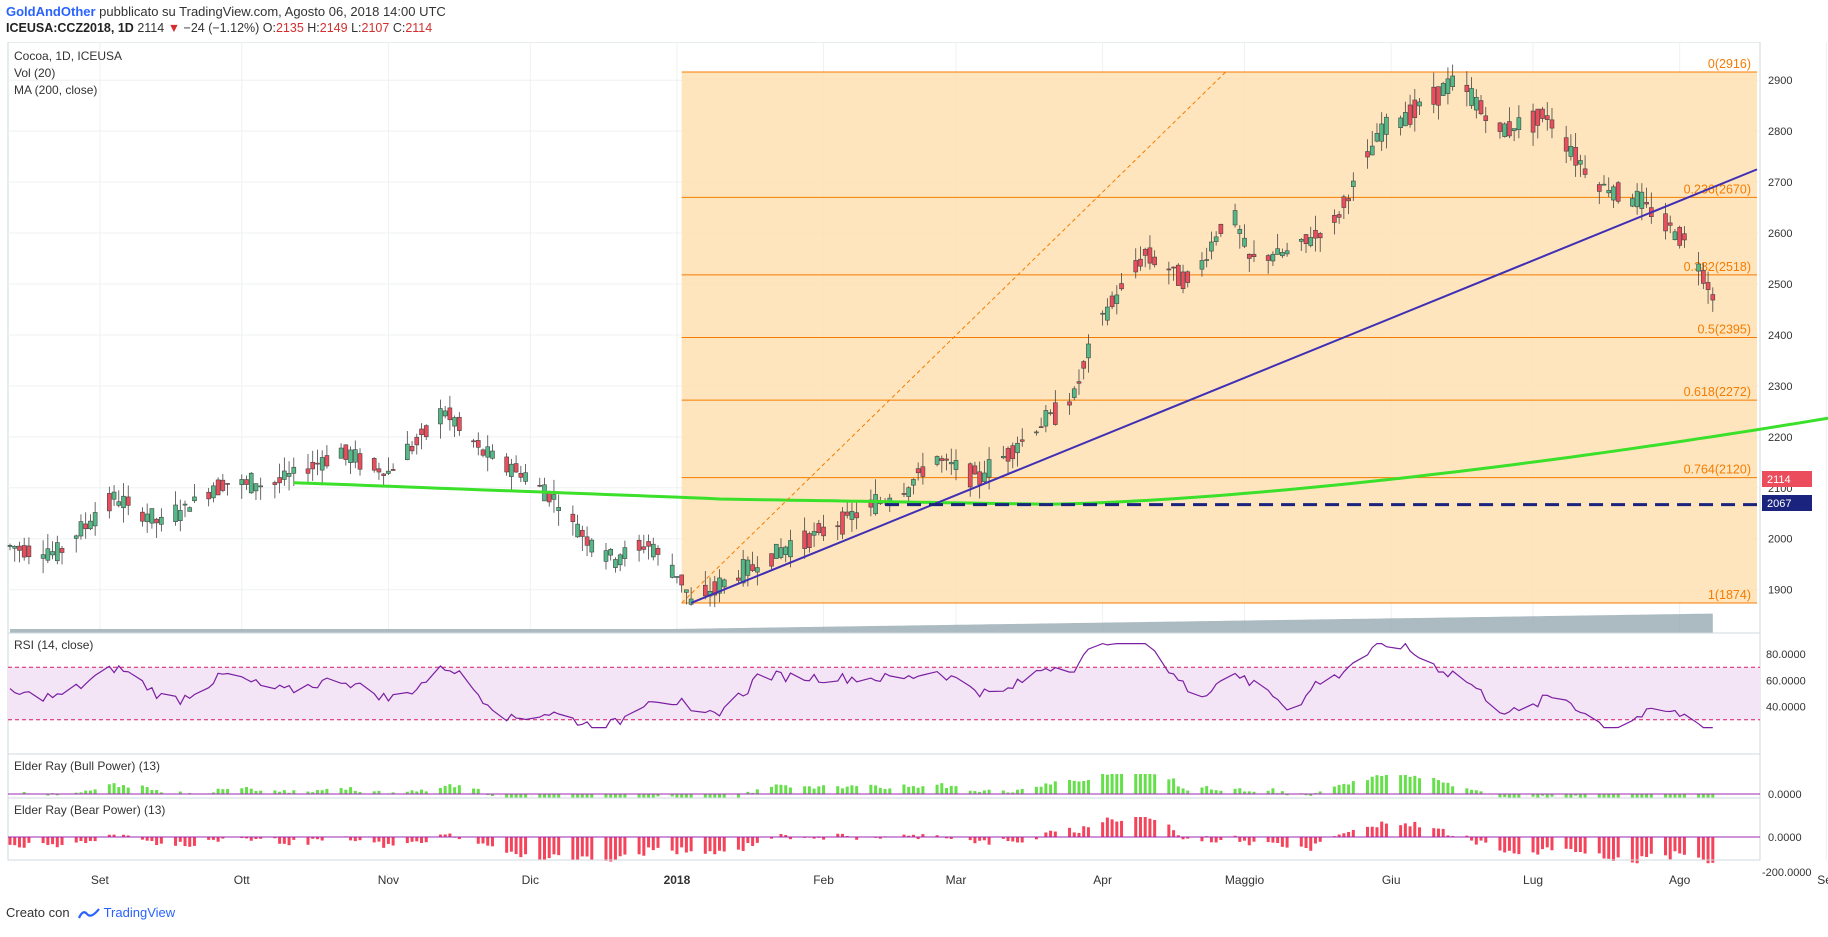 The width and height of the screenshot is (1828, 937). What do you see at coordinates (290, 28) in the screenshot?
I see `open-value: 2135` at bounding box center [290, 28].